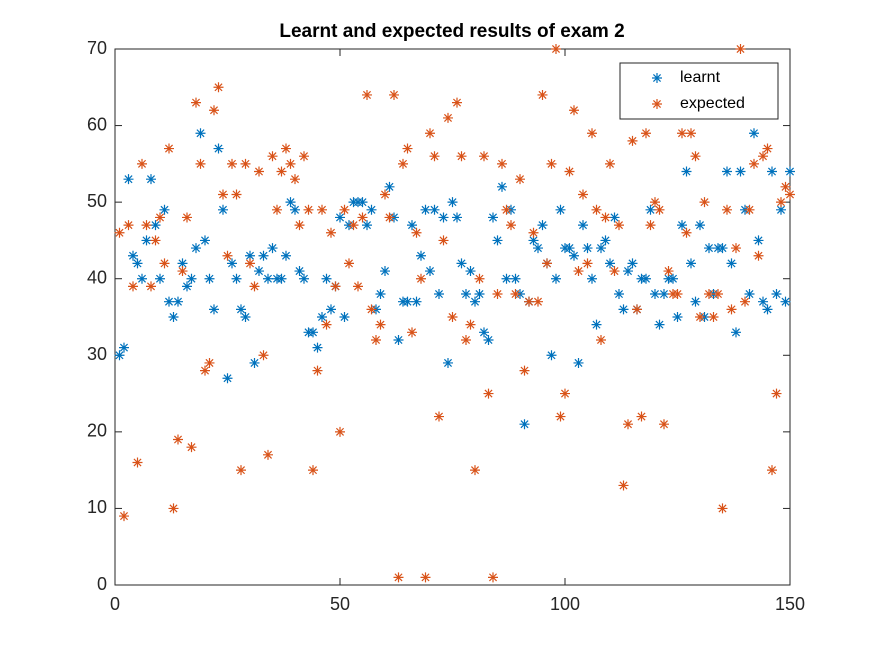 The image size is (875, 661). I want to click on chart-title: Learnt and expected results of exam 2, so click(451, 31).